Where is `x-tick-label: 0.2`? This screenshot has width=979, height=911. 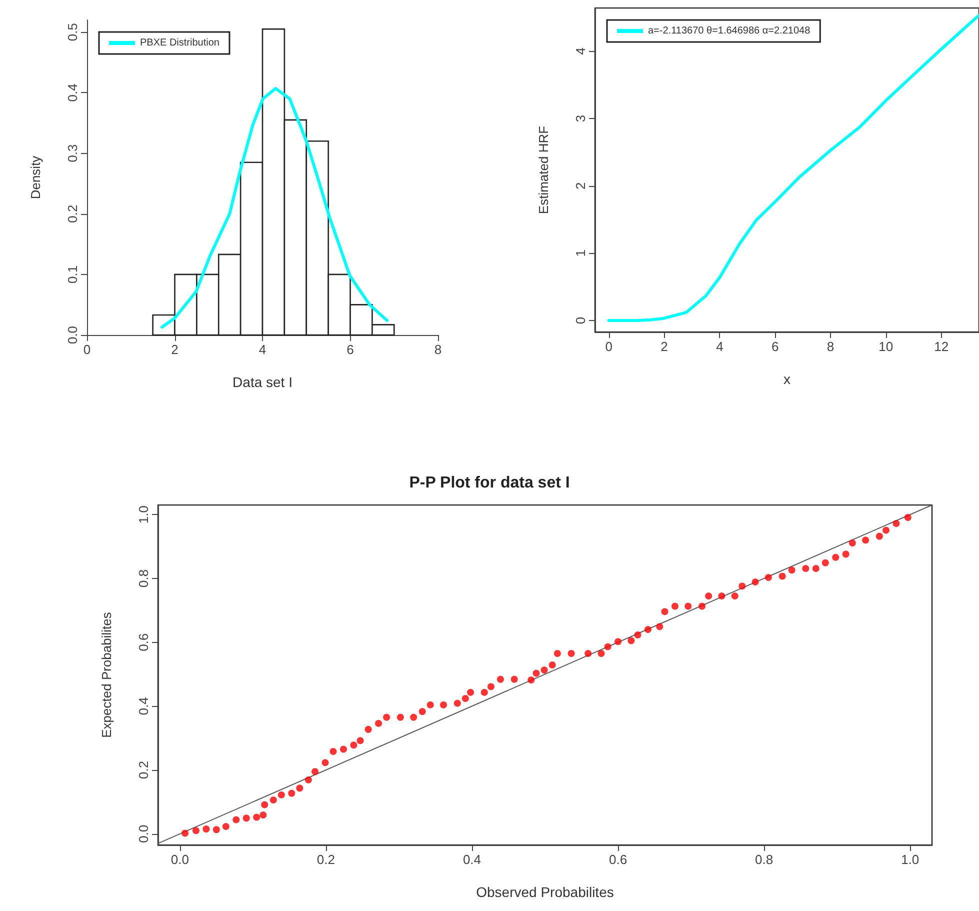
x-tick-label: 0.2 is located at coordinates (325, 859).